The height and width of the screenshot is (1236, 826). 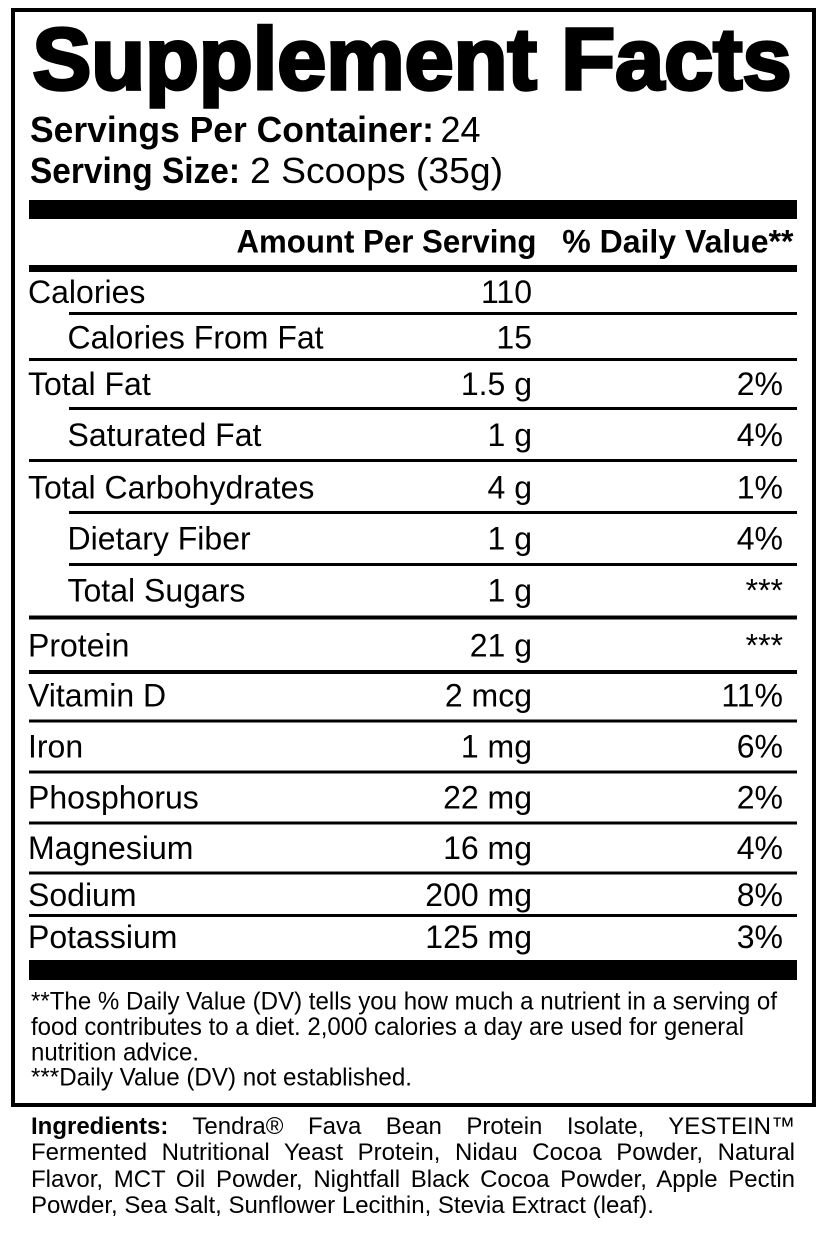 I want to click on svg-text: 24, so click(x=461, y=129).